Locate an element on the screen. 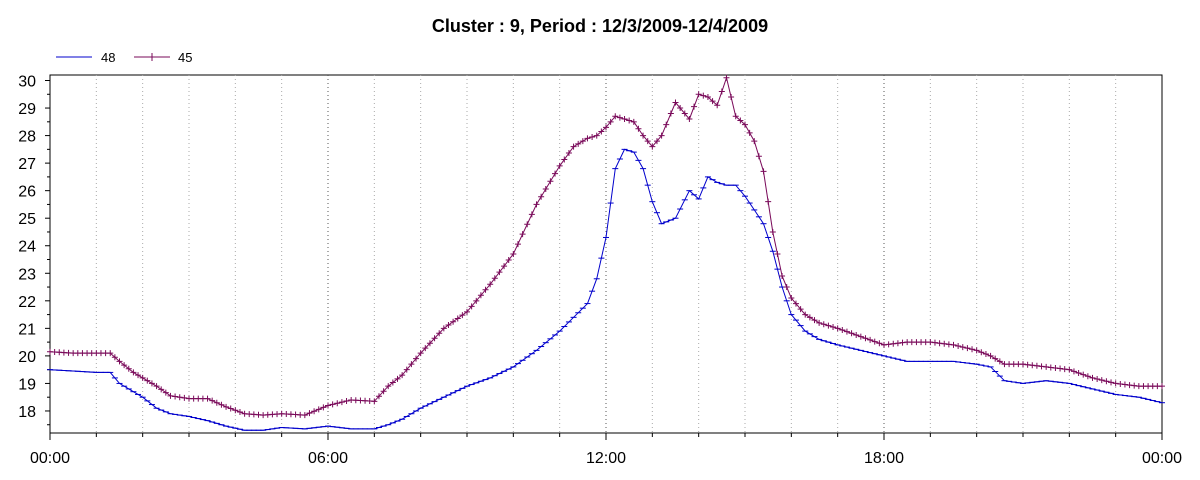 This screenshot has height=480, width=1200. x-axis: 00:00 06:00 12:00 18:00 00:00 is located at coordinates (606, 450).